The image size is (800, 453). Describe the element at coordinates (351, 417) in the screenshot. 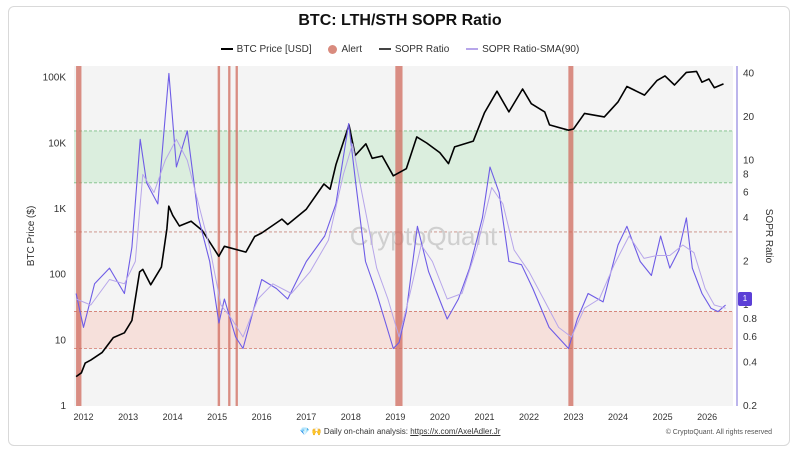

I see `x-tick-label: 2018` at that location.